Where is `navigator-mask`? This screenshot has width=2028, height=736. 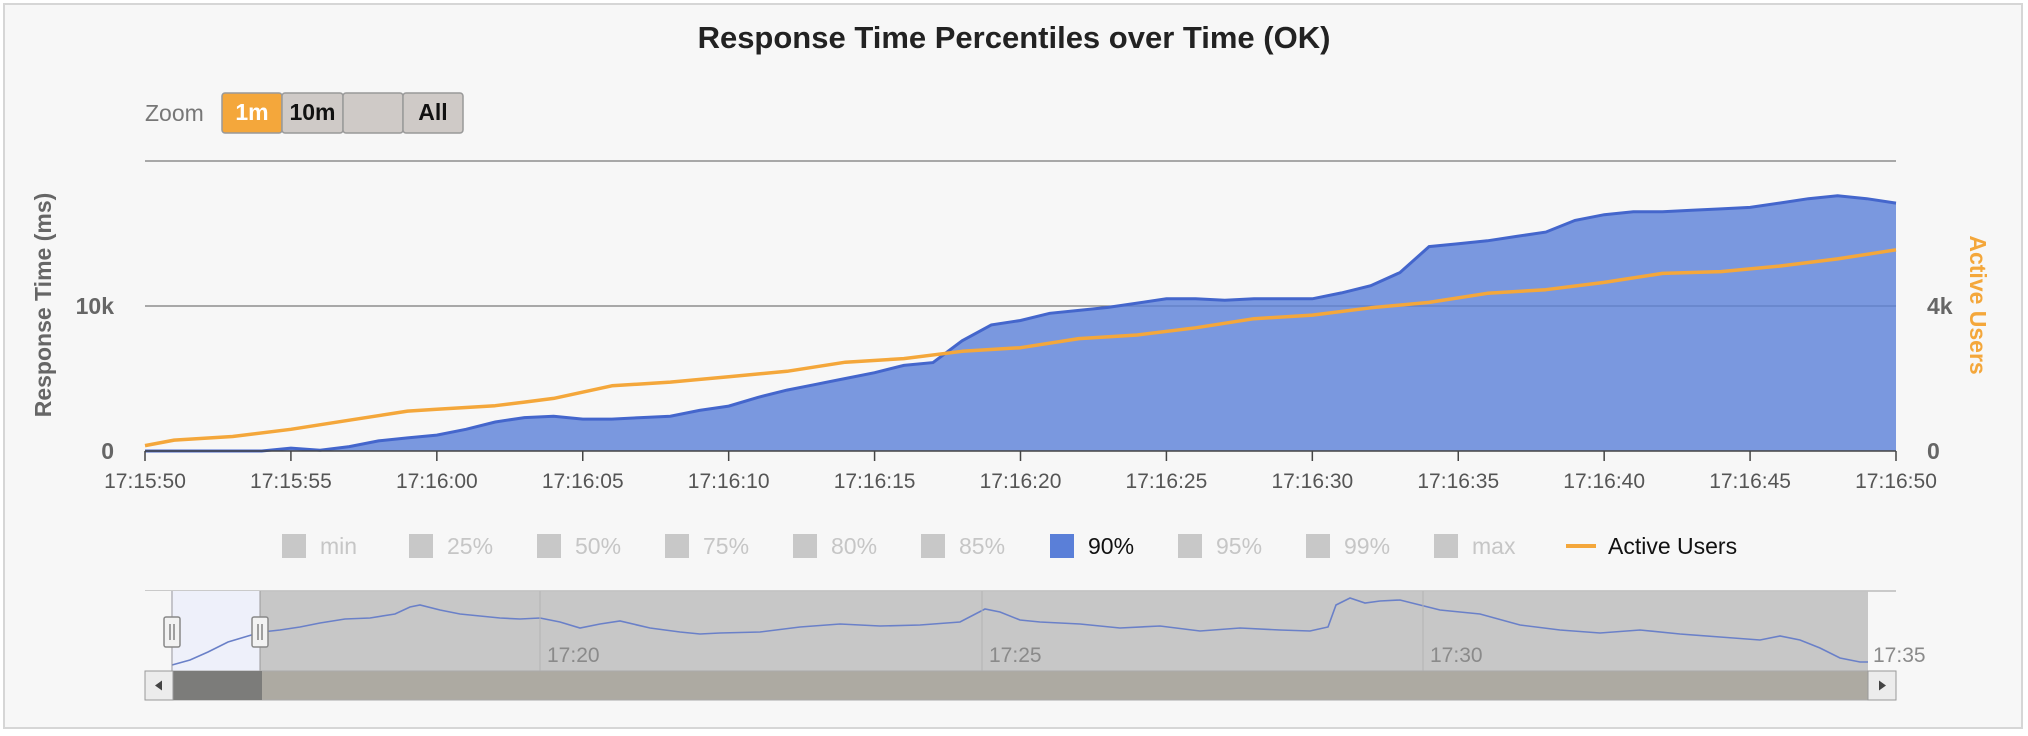 navigator-mask is located at coordinates (1064, 631).